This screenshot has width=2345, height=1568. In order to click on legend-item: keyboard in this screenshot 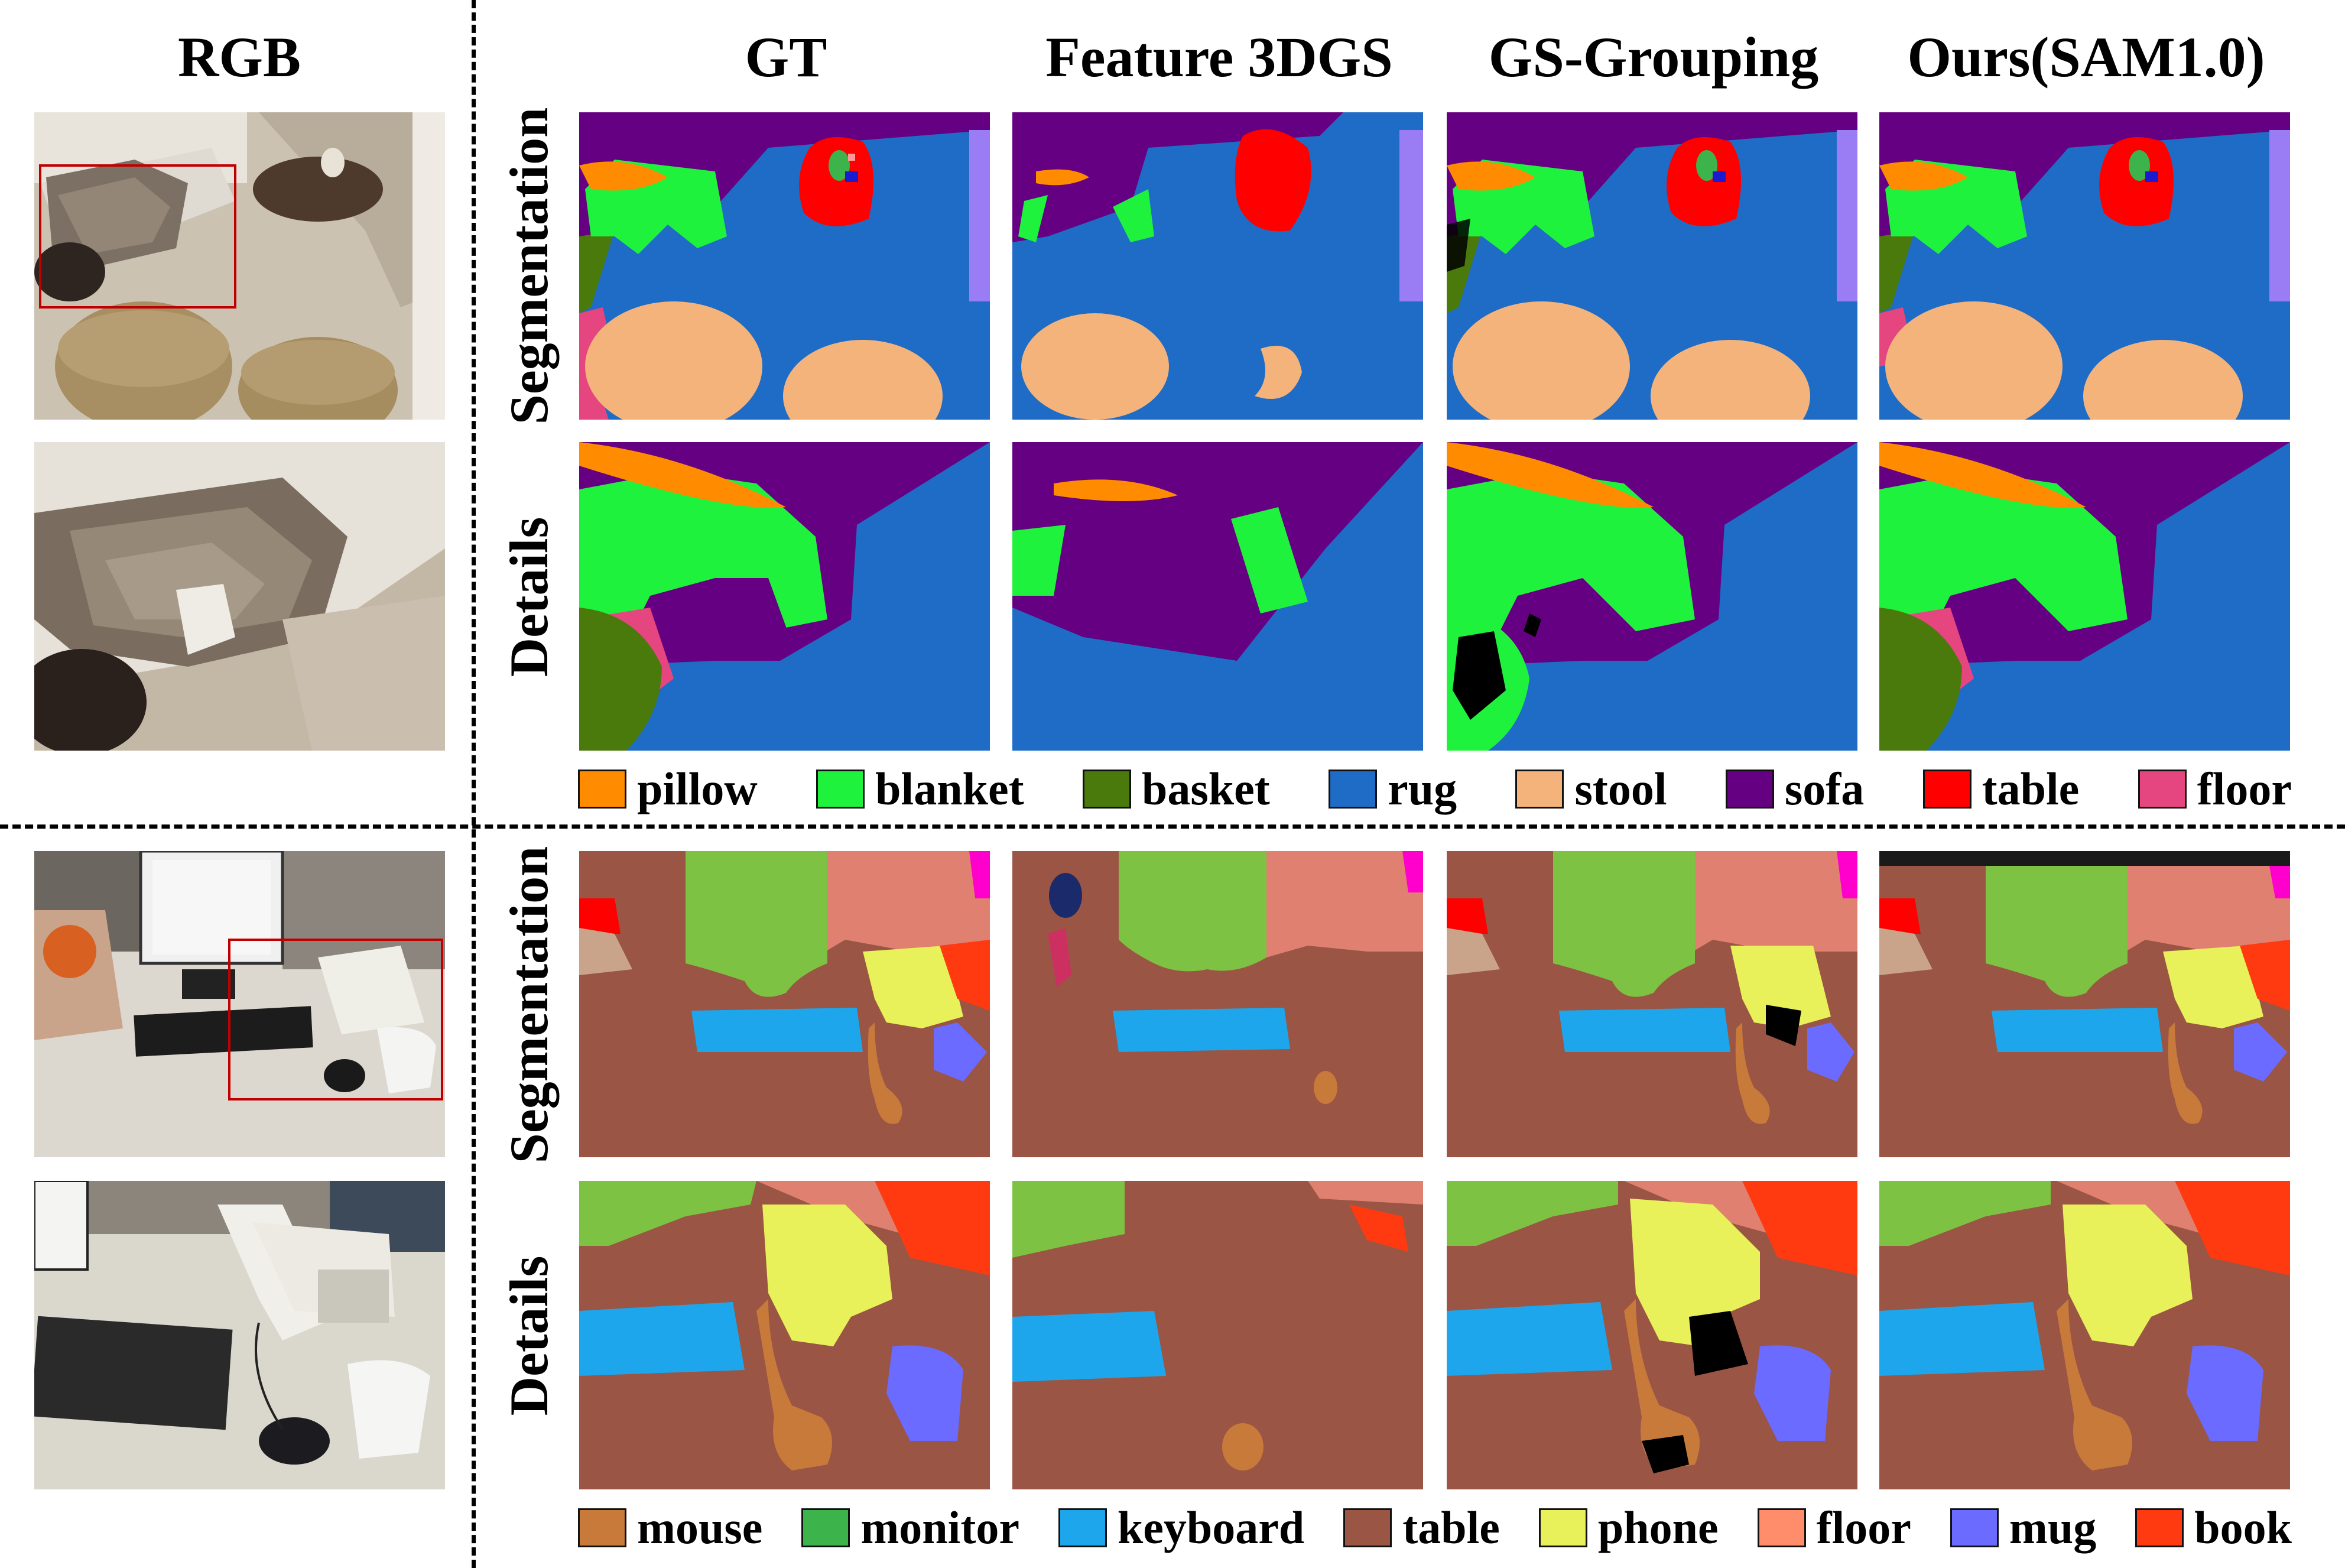, I will do `click(1181, 1527)`.